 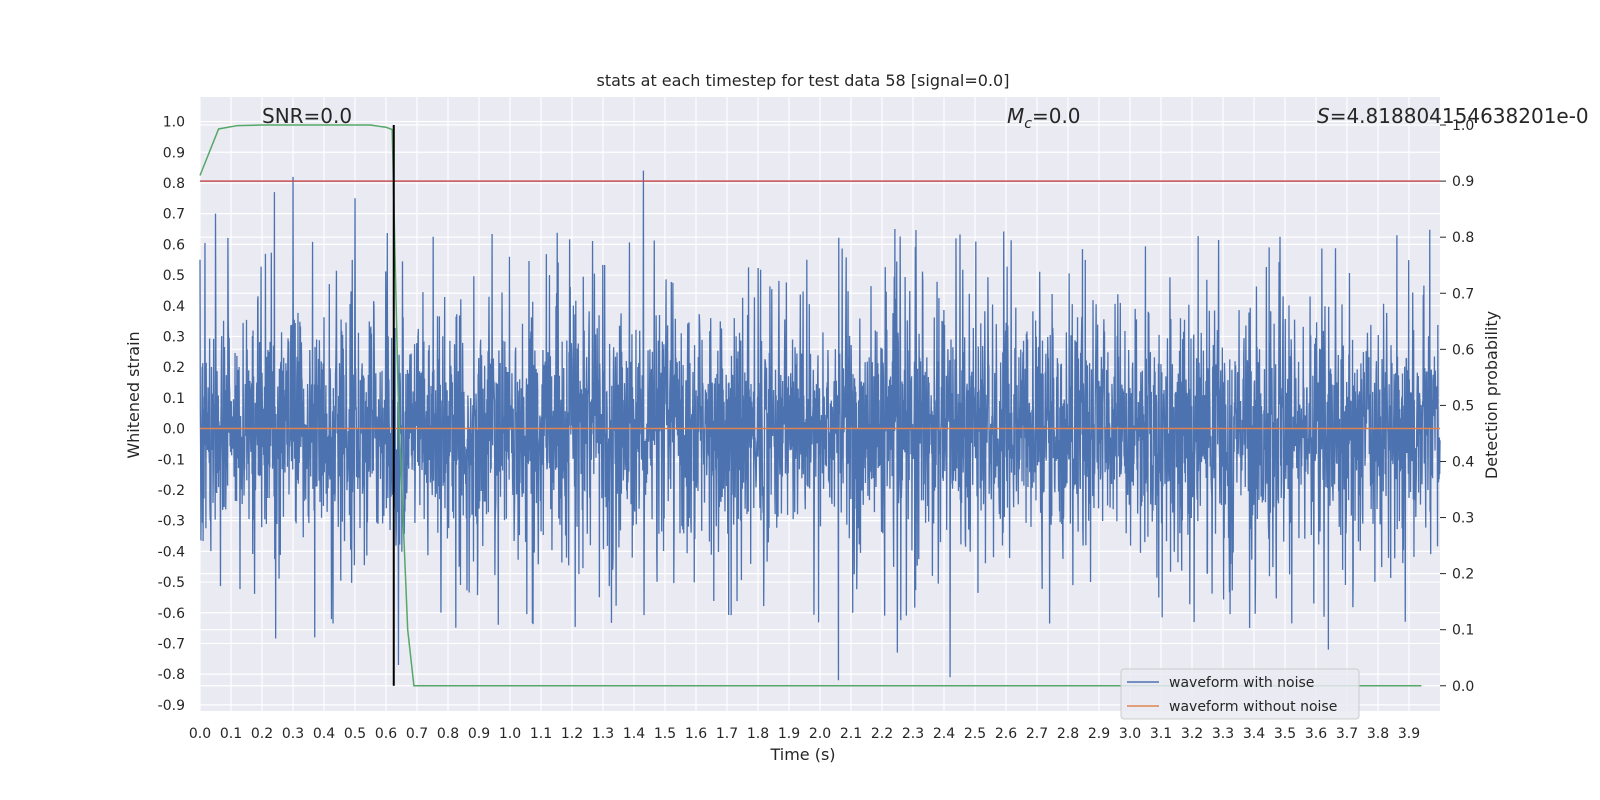 I want to click on y-tick-label: -0.3, so click(x=171, y=522).